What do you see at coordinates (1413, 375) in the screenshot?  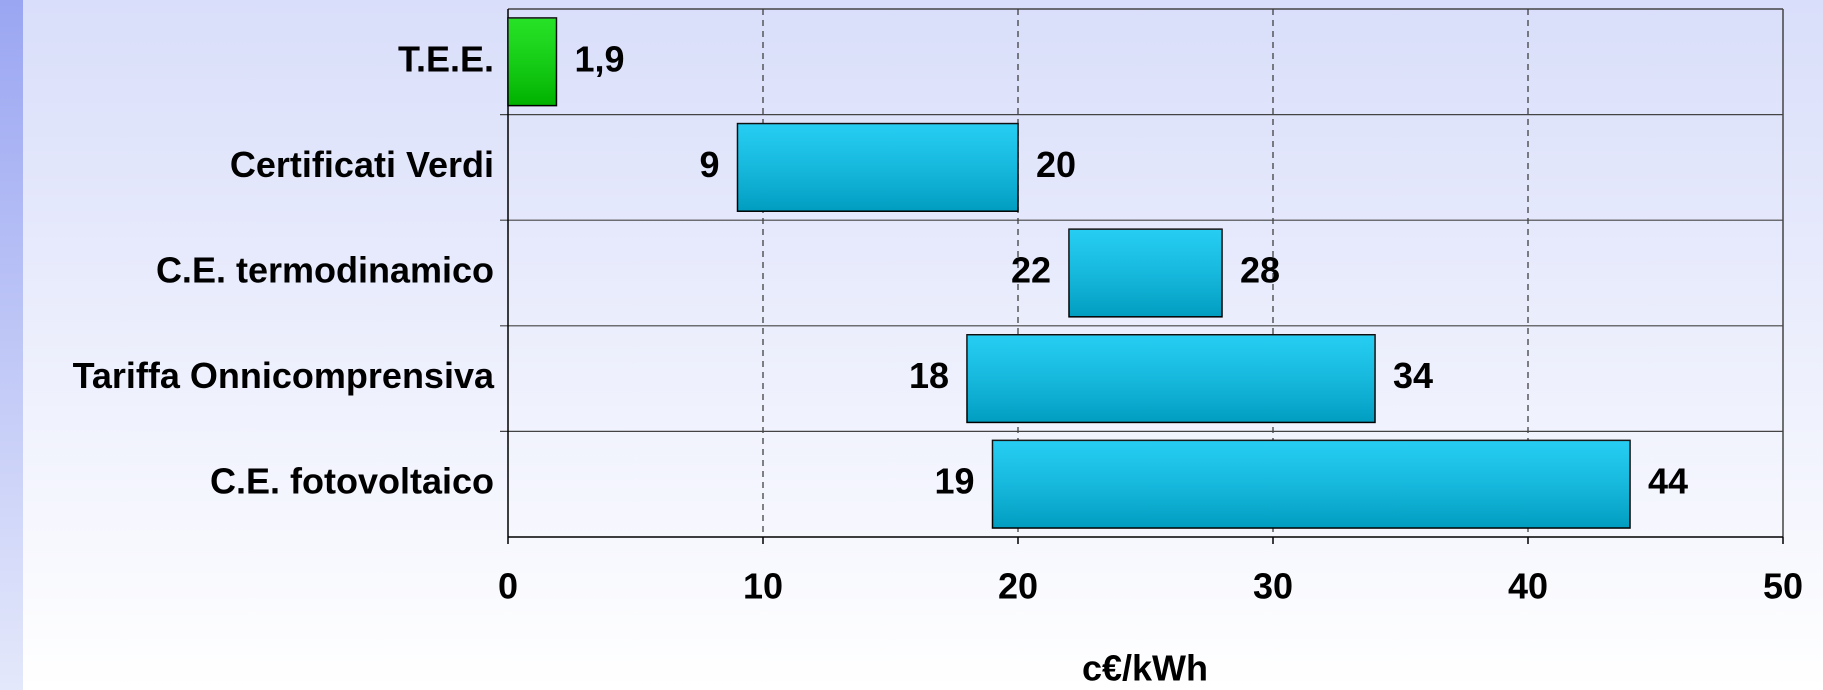 I see `high-label: 34` at bounding box center [1413, 375].